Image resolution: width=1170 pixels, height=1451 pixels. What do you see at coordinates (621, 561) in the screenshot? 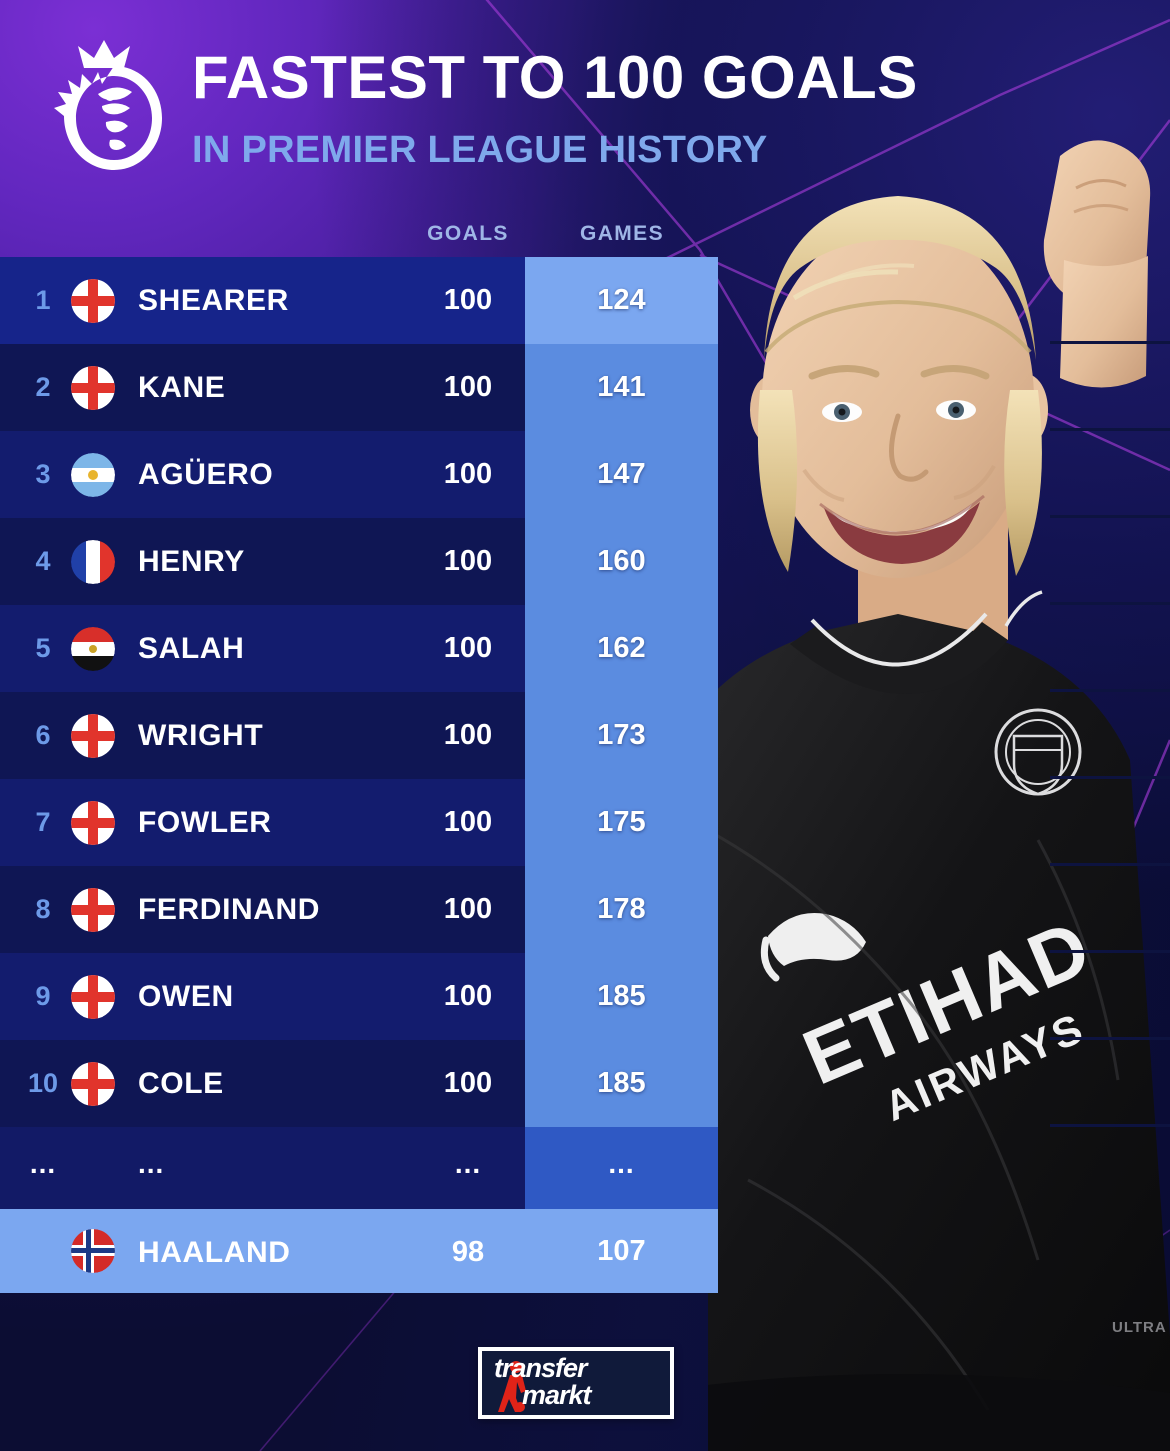
I see `cell-games: 160` at bounding box center [621, 561].